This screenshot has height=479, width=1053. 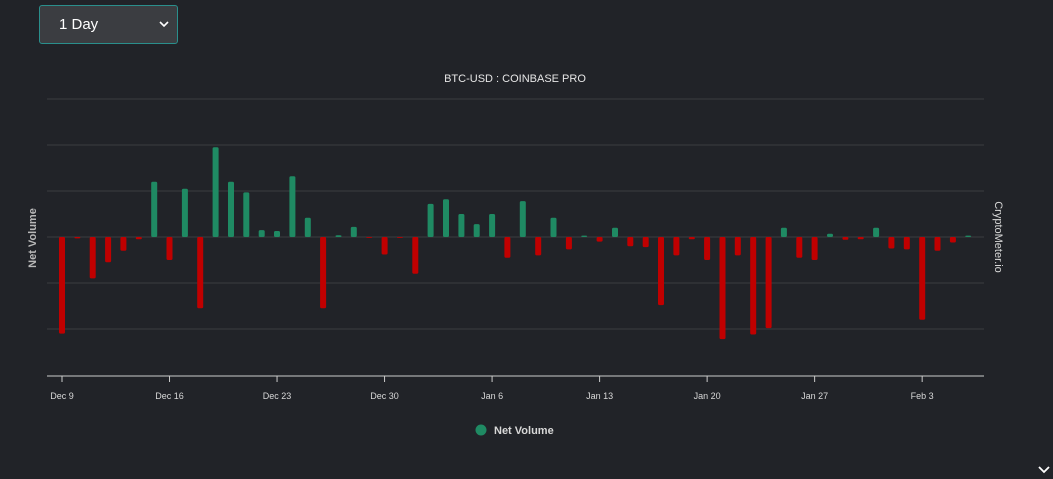 What do you see at coordinates (515, 79) in the screenshot?
I see `chart-title: BTC-USD : COINBASE PRO` at bounding box center [515, 79].